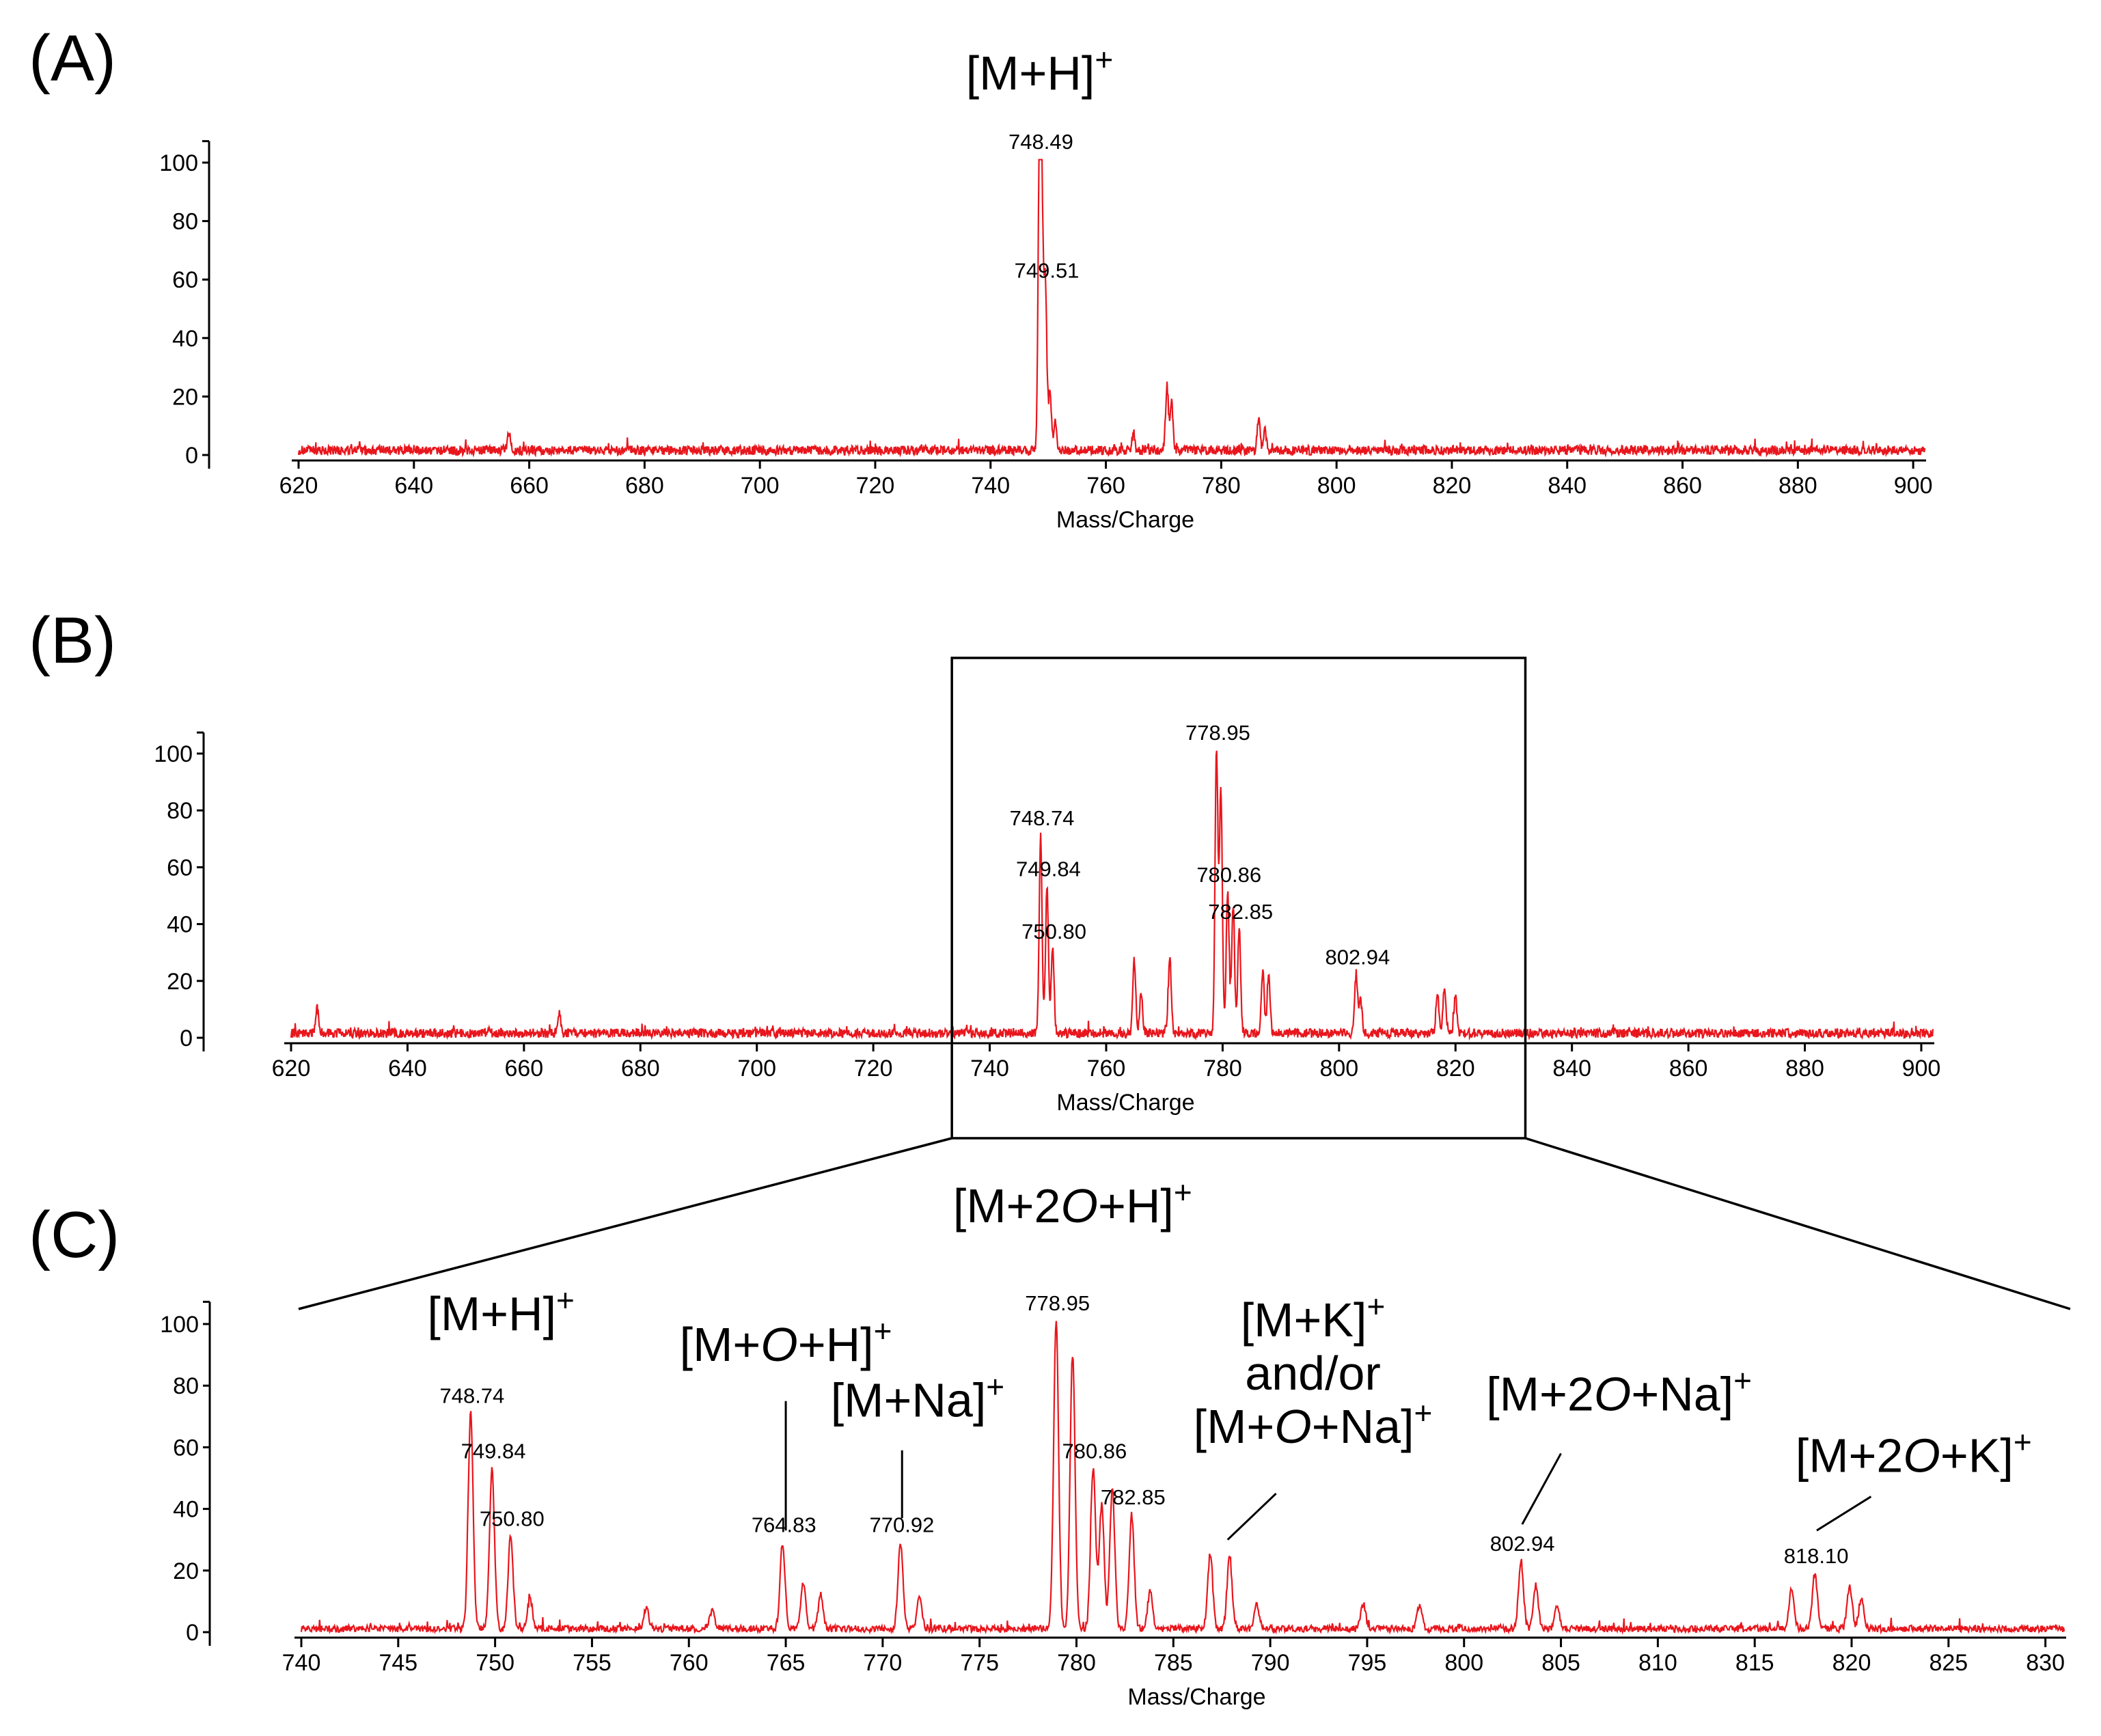 The image size is (2101, 1736). What do you see at coordinates (592, 1663) in the screenshot?
I see `x-tick-label: 755` at bounding box center [592, 1663].